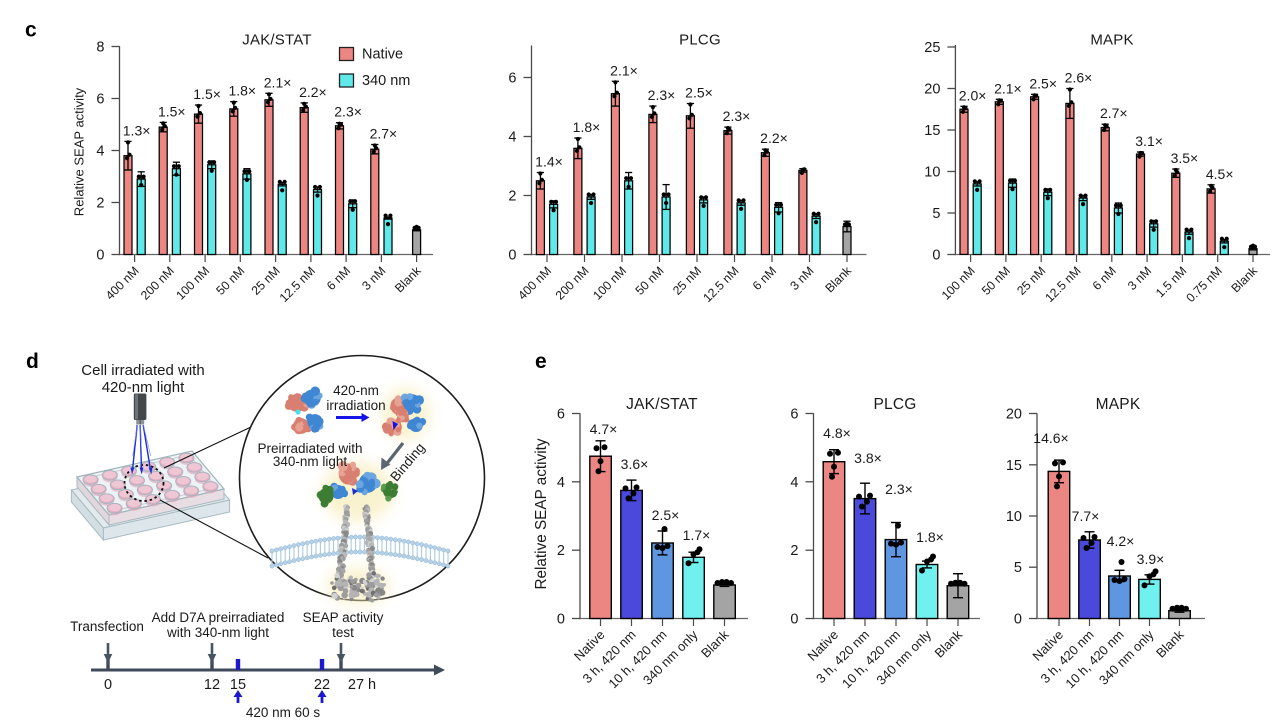  Describe the element at coordinates (1151, 559) in the screenshot. I see `svg-text: 3.9×` at that location.